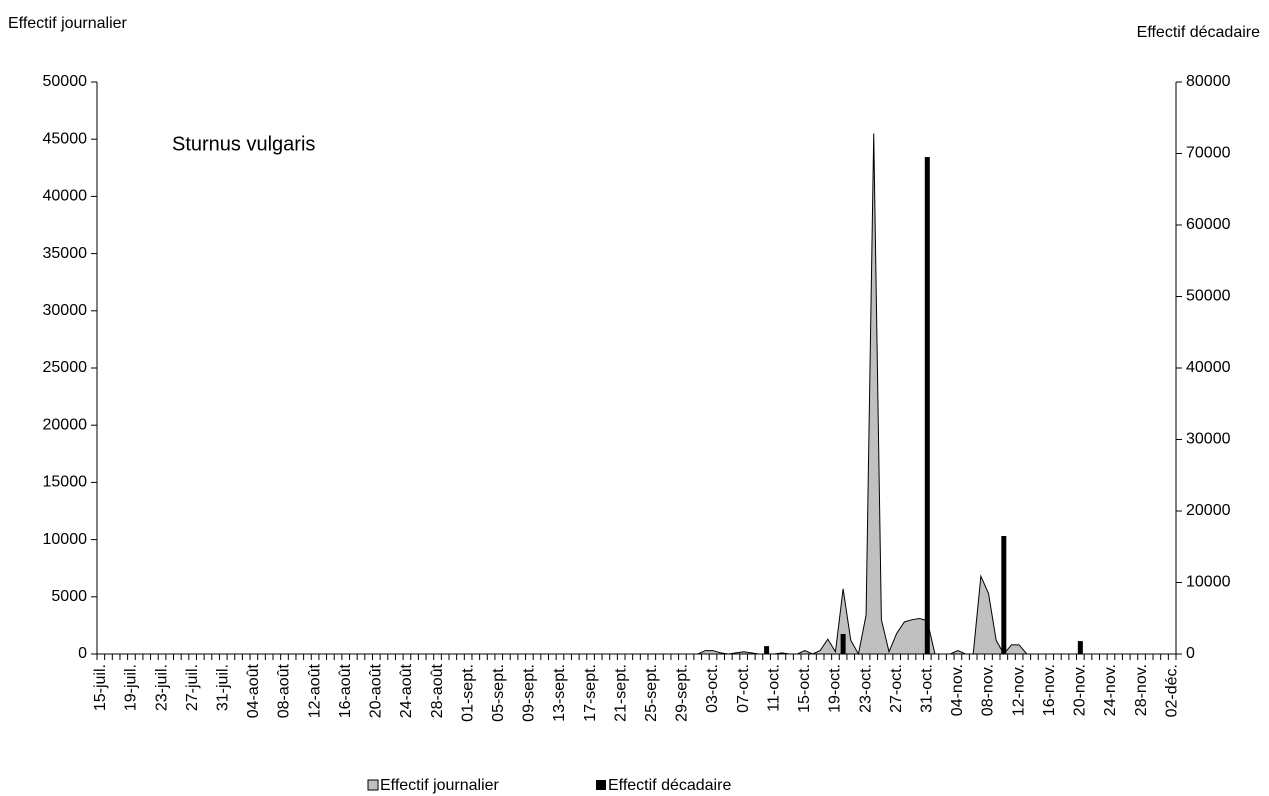 The height and width of the screenshot is (796, 1269). Describe the element at coordinates (131, 687) in the screenshot. I see `x-tick-label: 19-juil.` at that location.